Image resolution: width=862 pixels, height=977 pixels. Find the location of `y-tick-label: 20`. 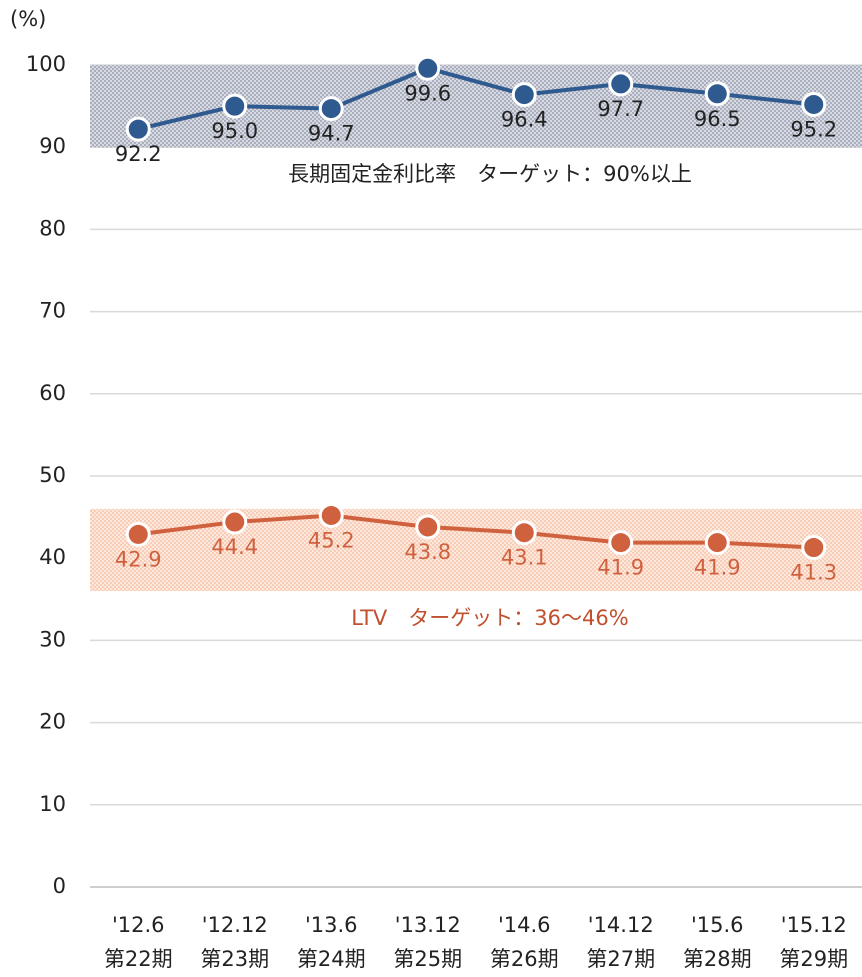

y-tick-label: 20 is located at coordinates (52, 722).